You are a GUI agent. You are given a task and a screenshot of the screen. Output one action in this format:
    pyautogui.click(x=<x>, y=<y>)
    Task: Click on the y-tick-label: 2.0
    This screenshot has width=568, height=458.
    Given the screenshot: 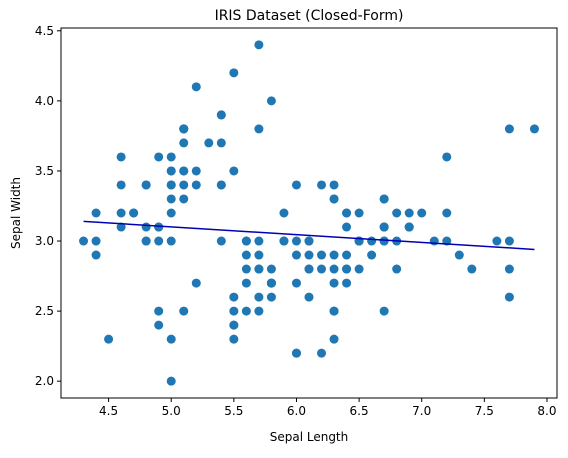 What is the action you would take?
    pyautogui.click(x=44, y=381)
    